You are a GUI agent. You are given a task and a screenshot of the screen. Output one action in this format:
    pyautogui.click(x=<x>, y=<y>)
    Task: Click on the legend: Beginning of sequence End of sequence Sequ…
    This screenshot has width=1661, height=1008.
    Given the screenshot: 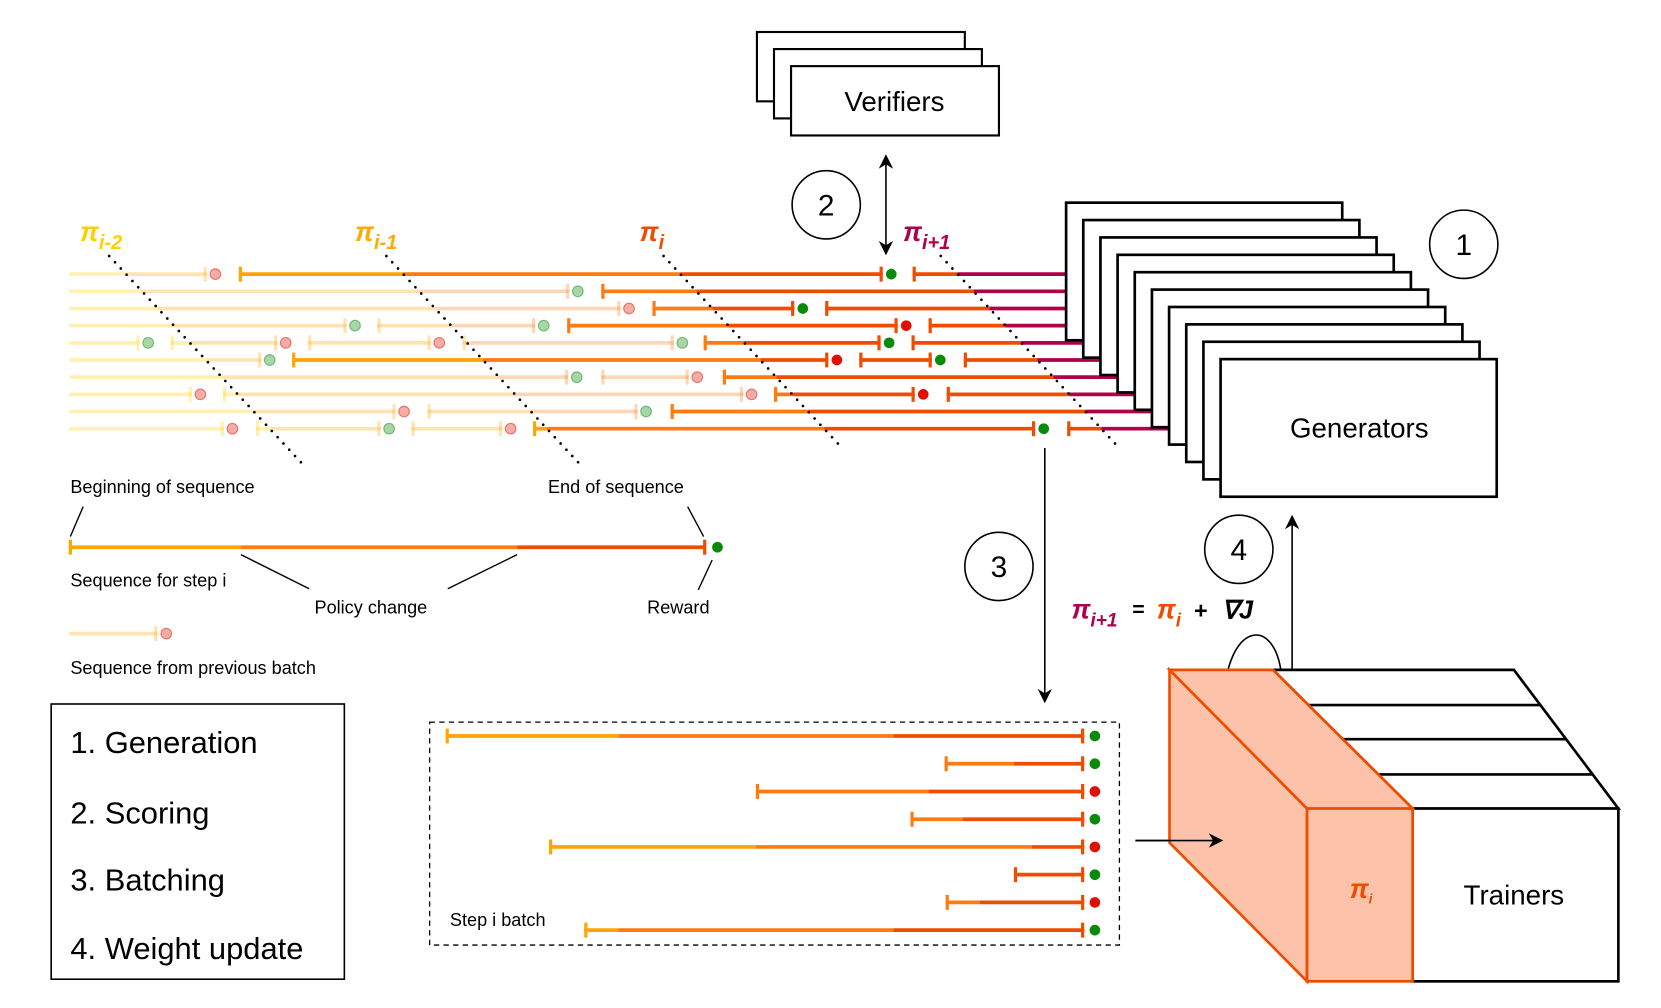 What is the action you would take?
    pyautogui.click(x=395, y=577)
    